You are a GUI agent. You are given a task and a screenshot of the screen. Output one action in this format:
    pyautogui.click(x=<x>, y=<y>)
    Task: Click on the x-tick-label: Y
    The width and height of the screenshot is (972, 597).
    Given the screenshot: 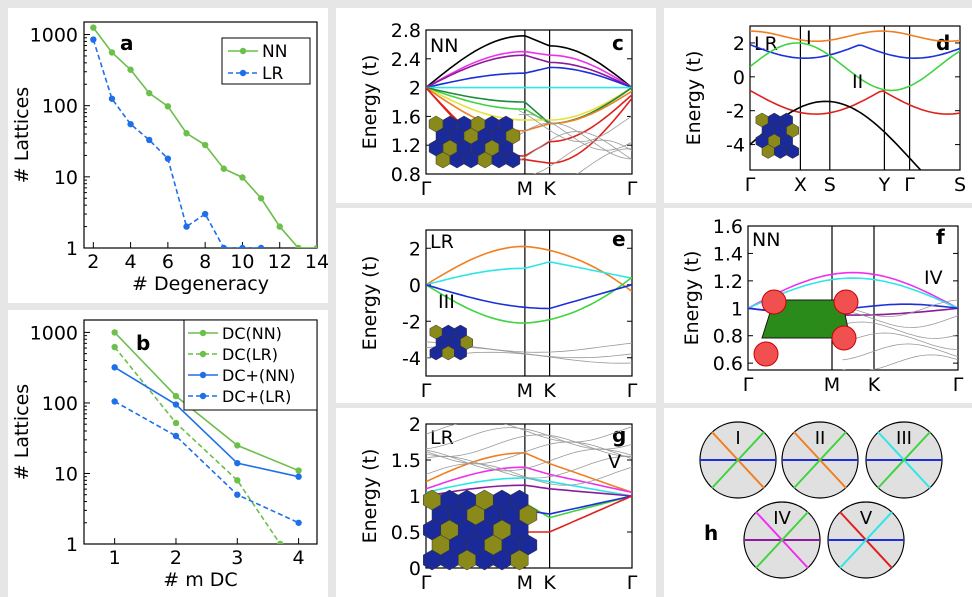 What is the action you would take?
    pyautogui.click(x=884, y=185)
    